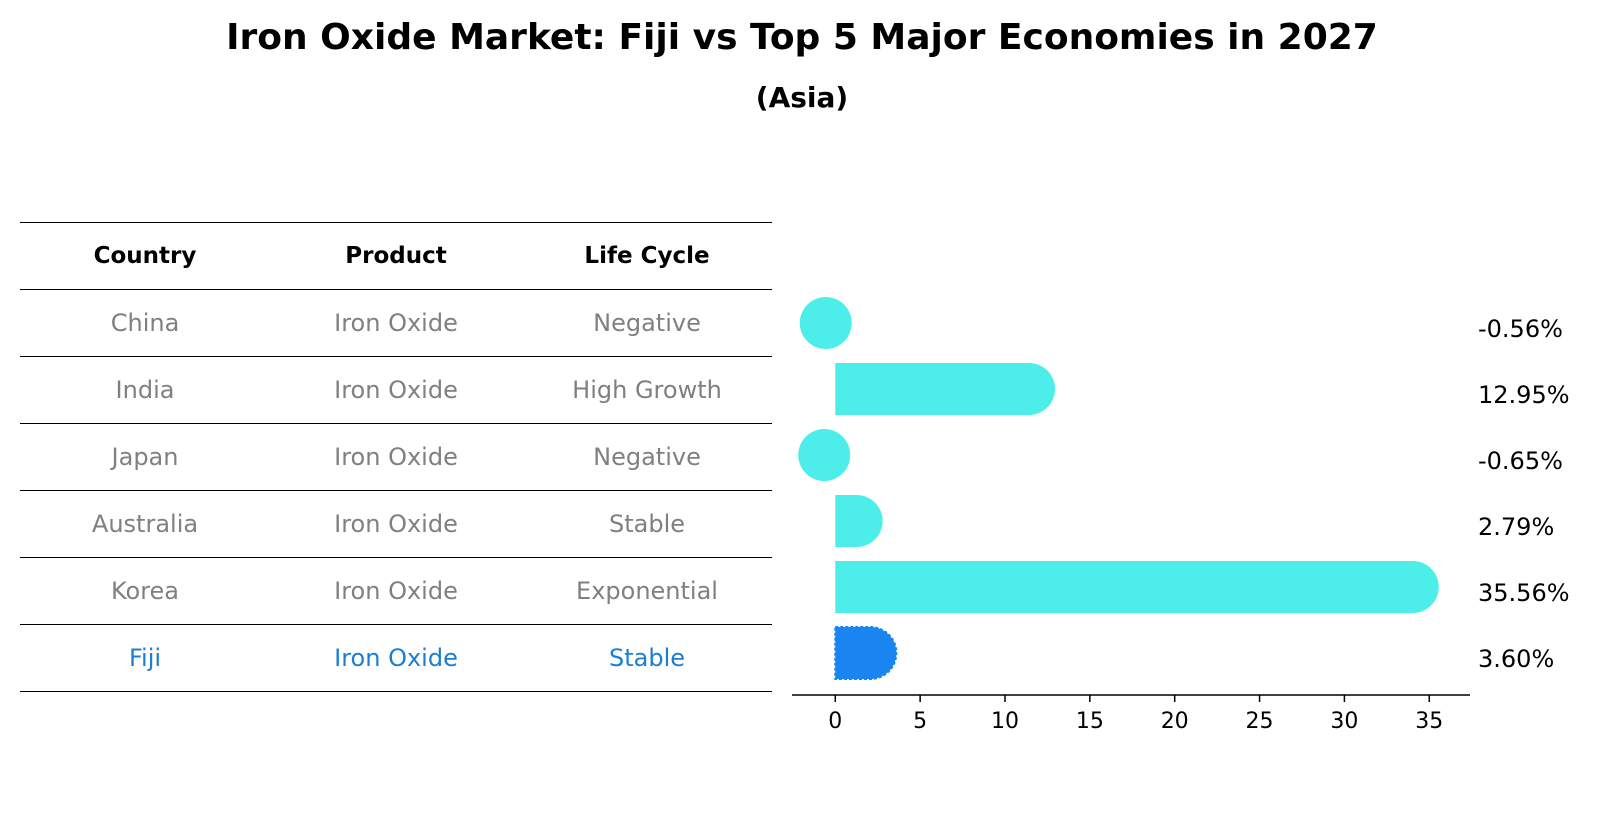 The height and width of the screenshot is (823, 1604). Describe the element at coordinates (835, 721) in the screenshot. I see `x-tick-label: 0` at that location.